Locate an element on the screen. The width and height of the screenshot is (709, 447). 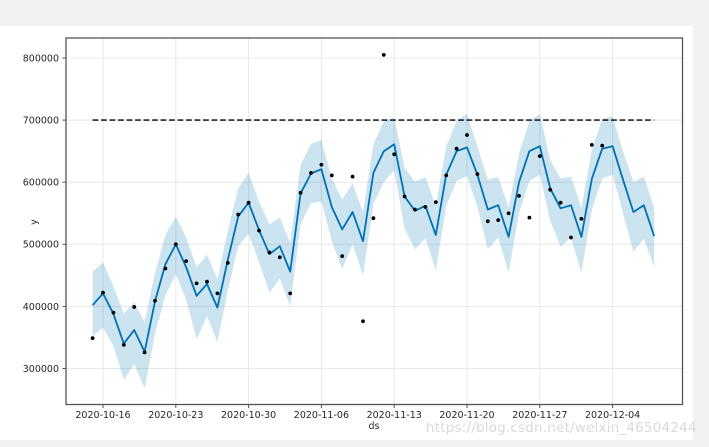
y-tick-label: 500000 is located at coordinates (41, 245).